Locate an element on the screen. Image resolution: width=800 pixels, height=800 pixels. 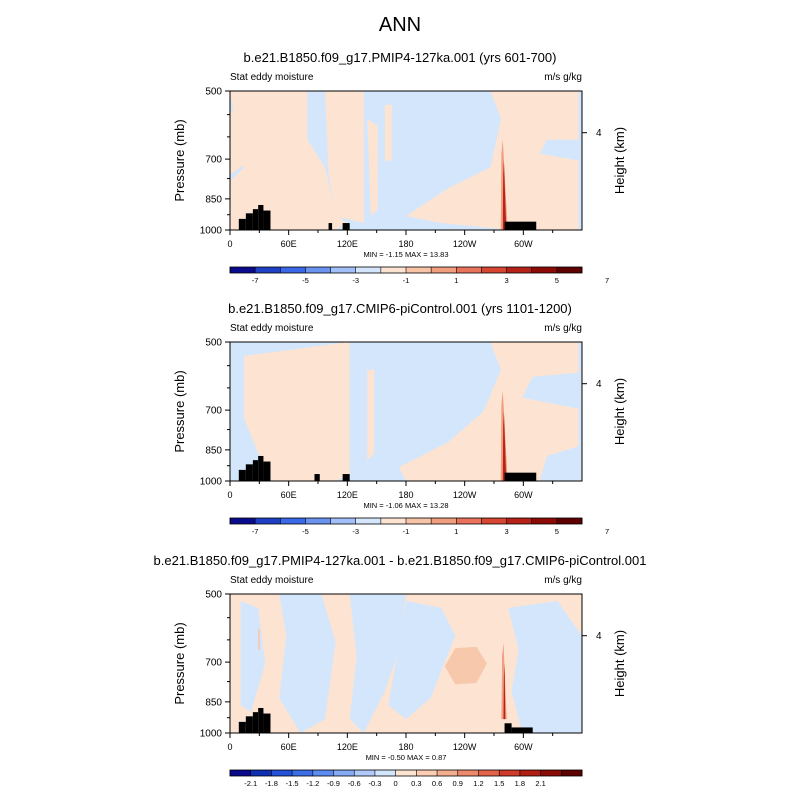
min-max-stats: MIN = -0.50 MAX = 0.87 is located at coordinates (406, 757).